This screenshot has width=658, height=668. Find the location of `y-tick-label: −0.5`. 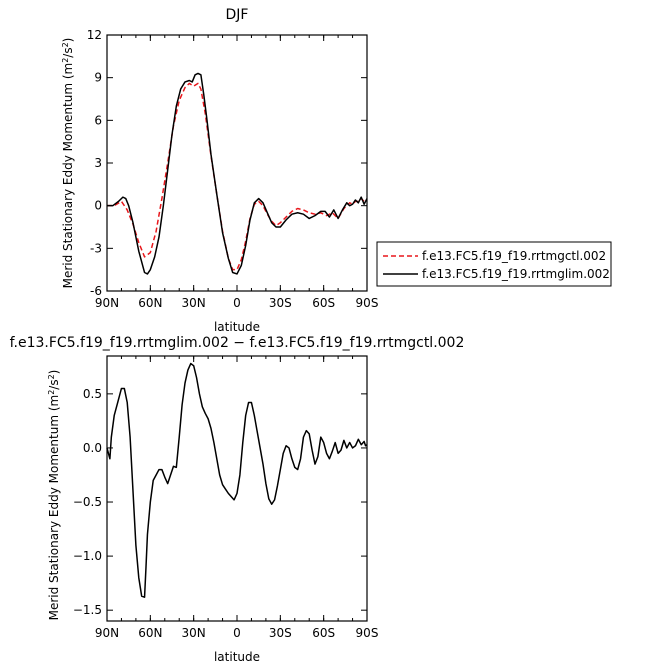

y-tick-label: −0.5 is located at coordinates (87, 502).